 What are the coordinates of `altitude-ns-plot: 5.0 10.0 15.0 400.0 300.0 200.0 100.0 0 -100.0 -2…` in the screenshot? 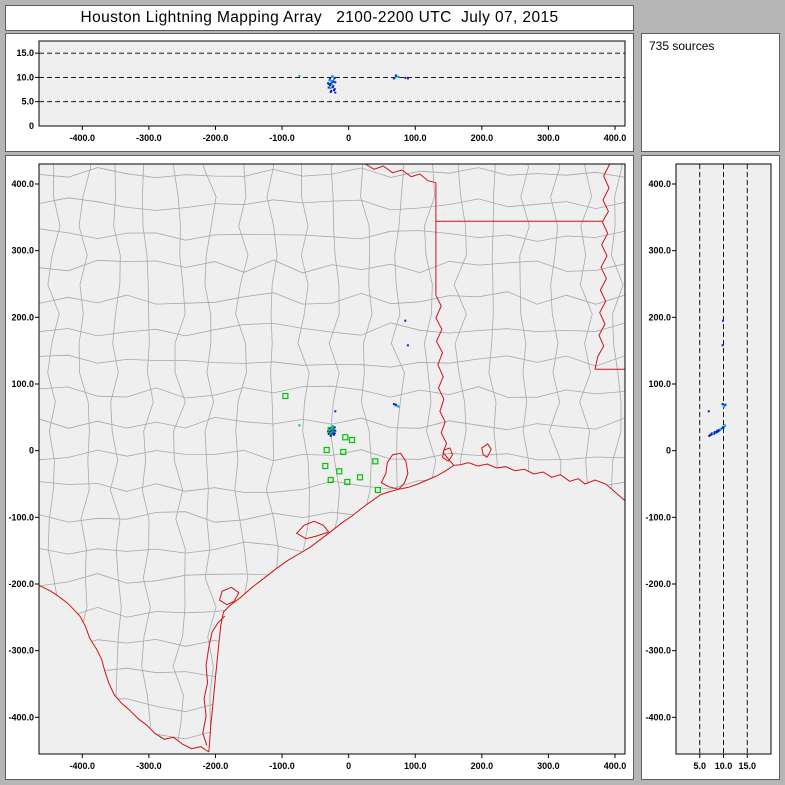 It's located at (708, 467).